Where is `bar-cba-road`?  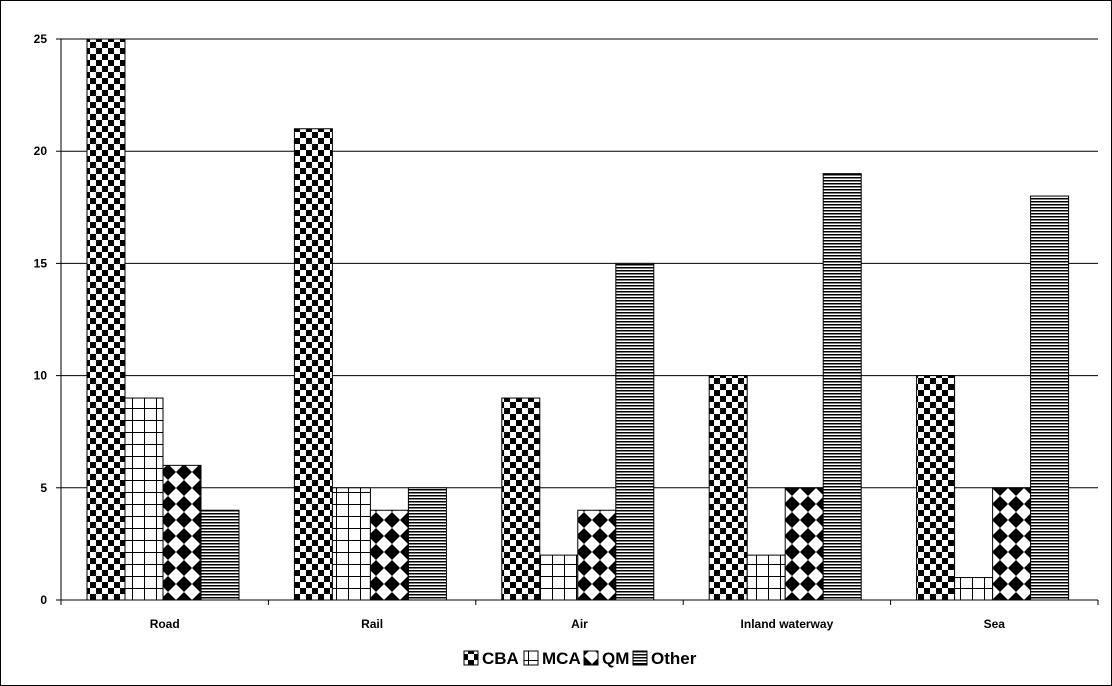 bar-cba-road is located at coordinates (106, 319).